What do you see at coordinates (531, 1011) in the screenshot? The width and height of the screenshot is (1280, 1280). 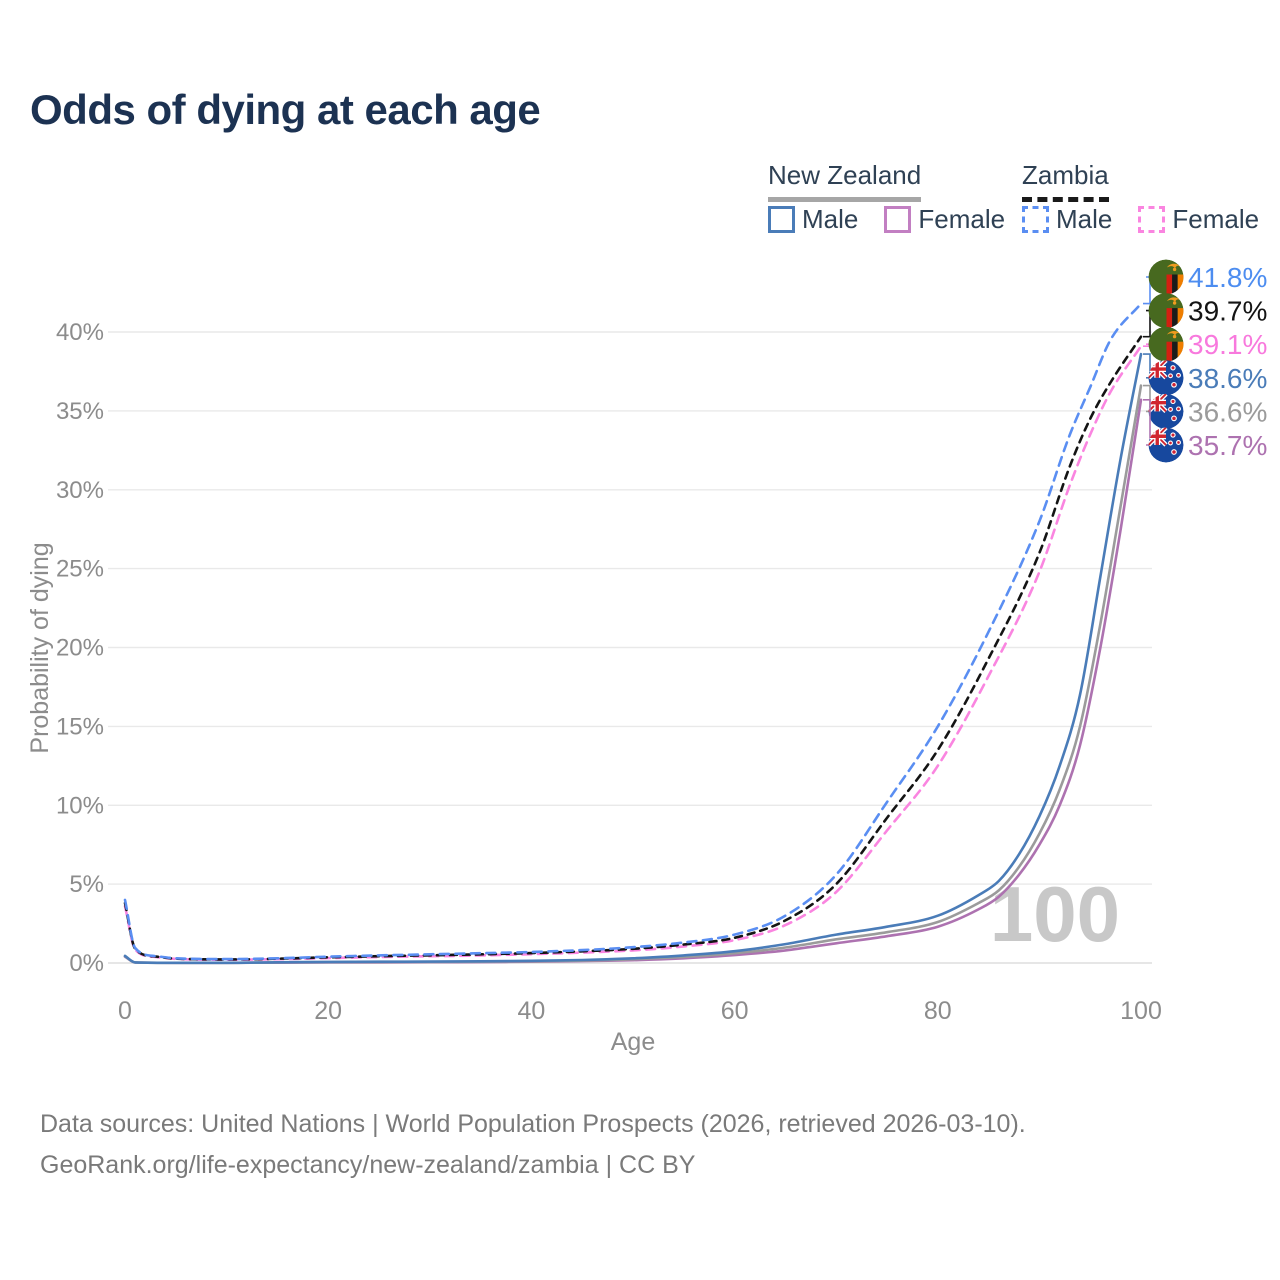 I see `x-tick-label: 40` at bounding box center [531, 1011].